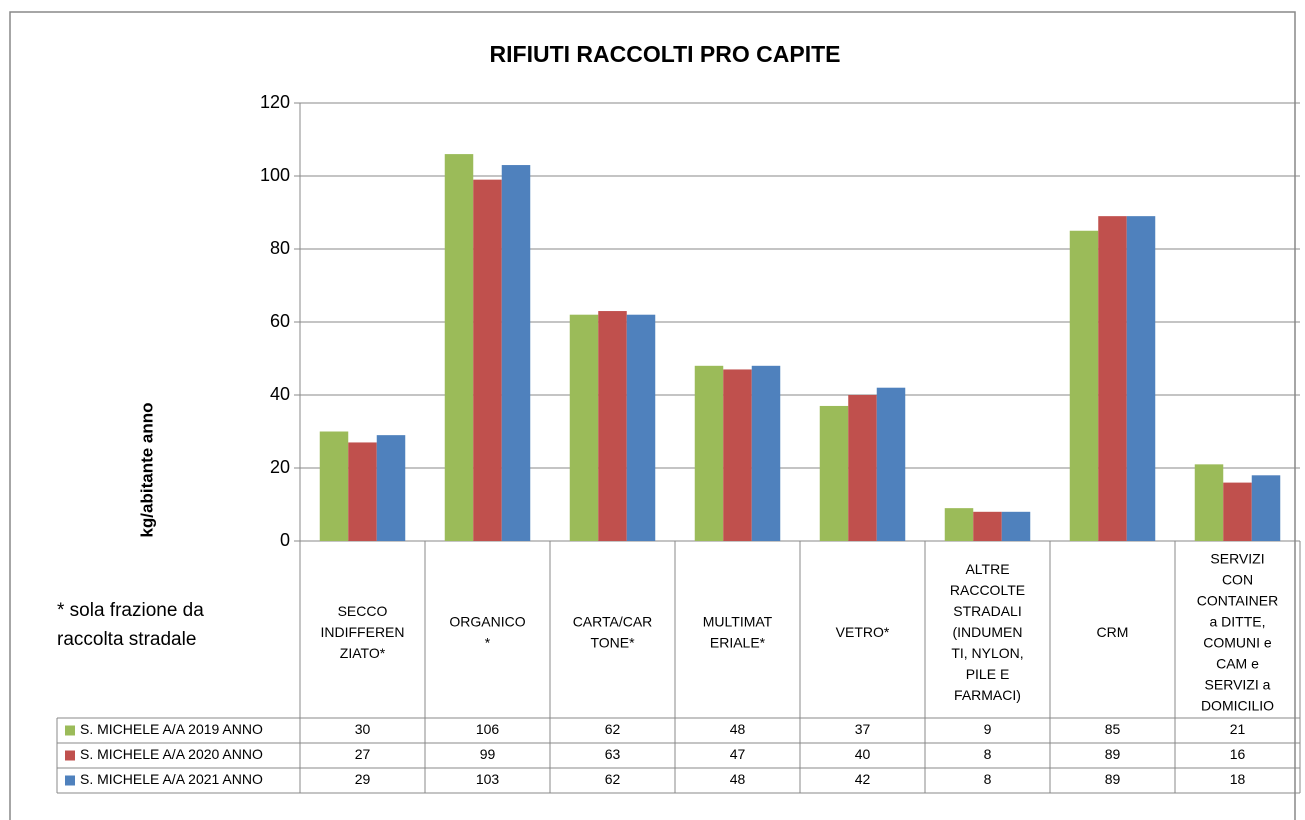  I want to click on x-tick-label: COMUNI e, so click(1237, 643).